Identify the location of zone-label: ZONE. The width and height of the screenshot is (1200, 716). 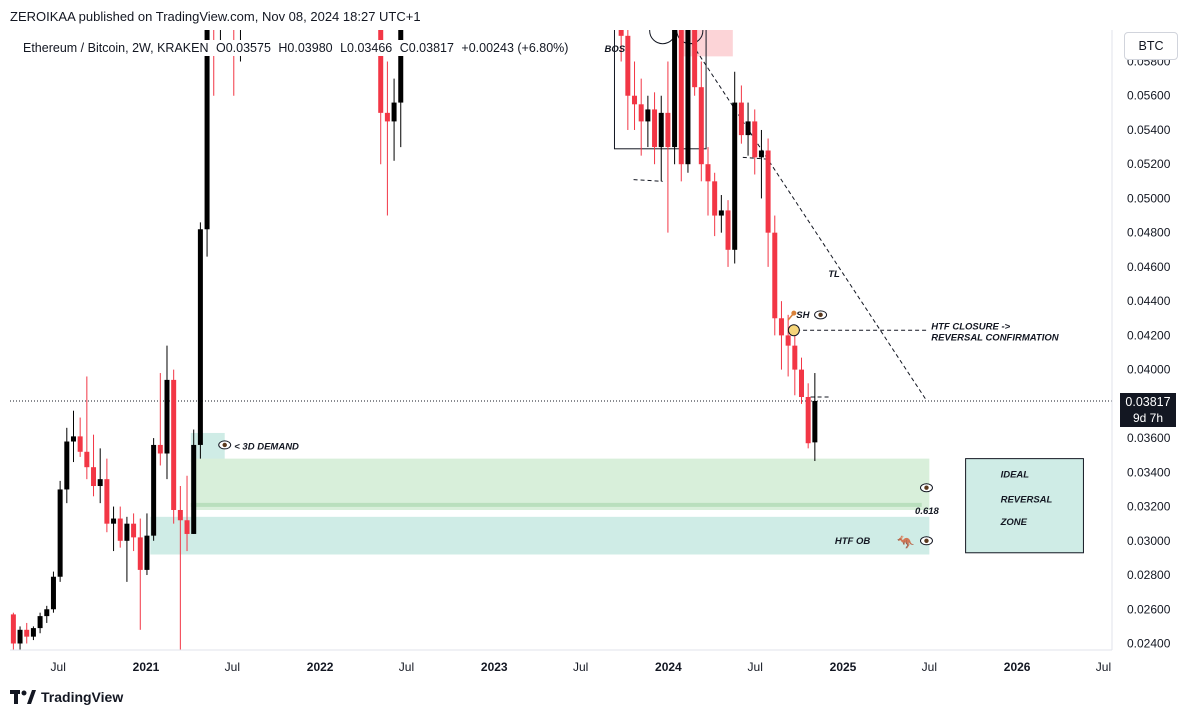
(1014, 522).